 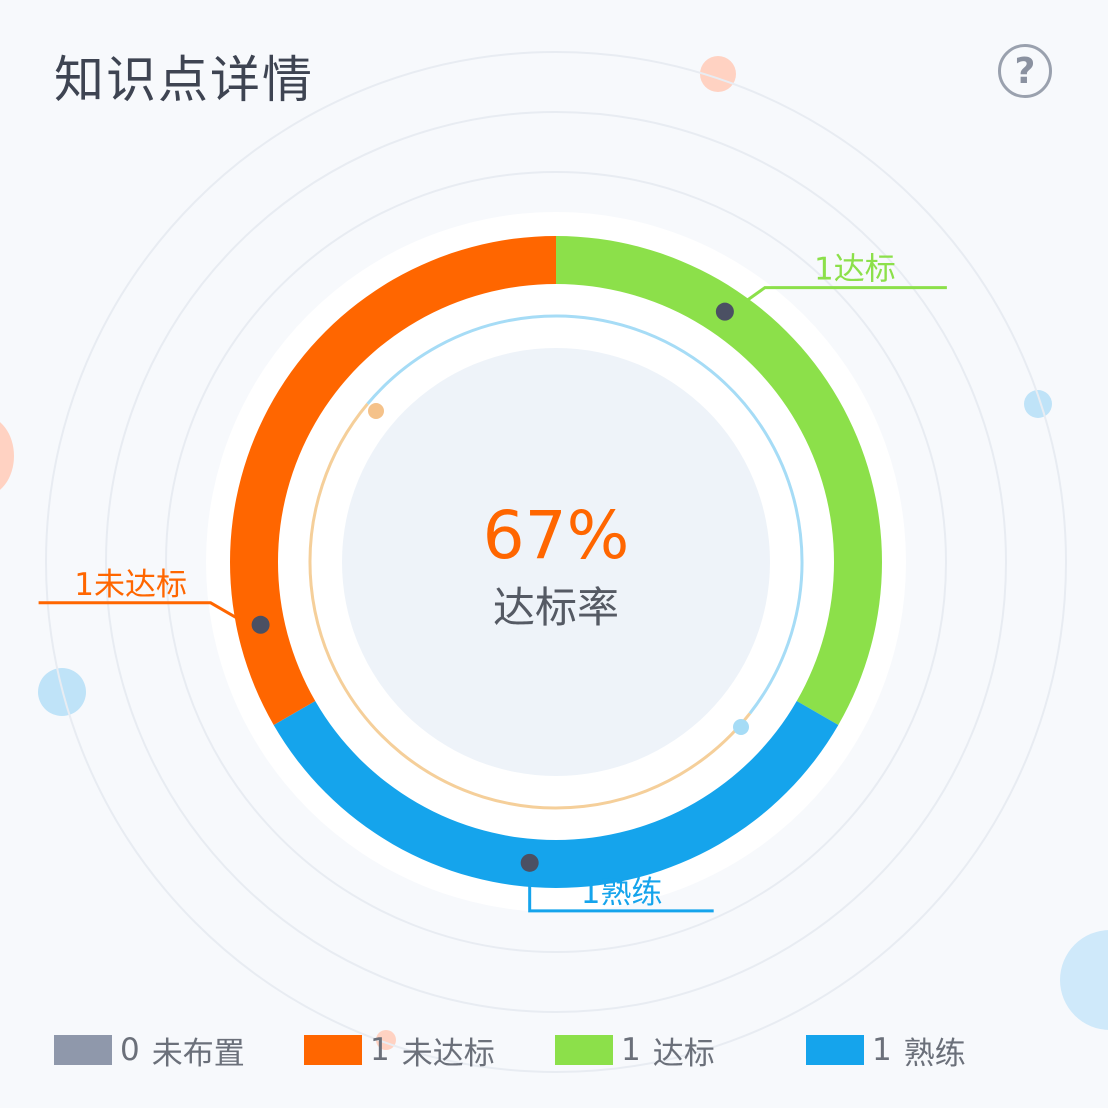 What do you see at coordinates (184, 80) in the screenshot?
I see `page-title: 知识点详情` at bounding box center [184, 80].